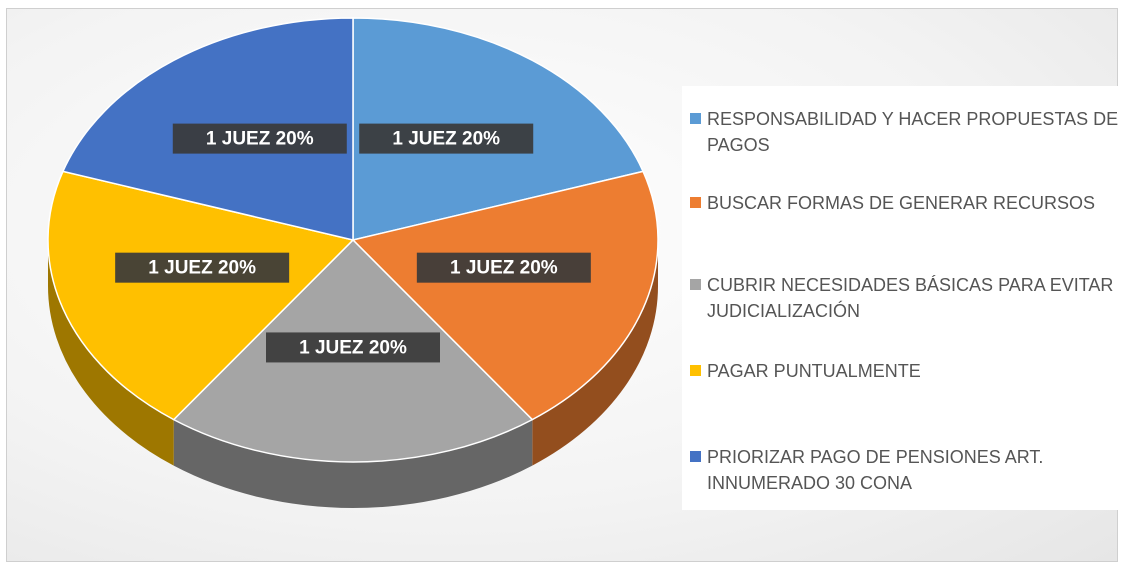 Image resolution: width=1126 pixels, height=572 pixels. I want to click on legend-item: PAGAR PUNTUALMENTE, so click(905, 371).